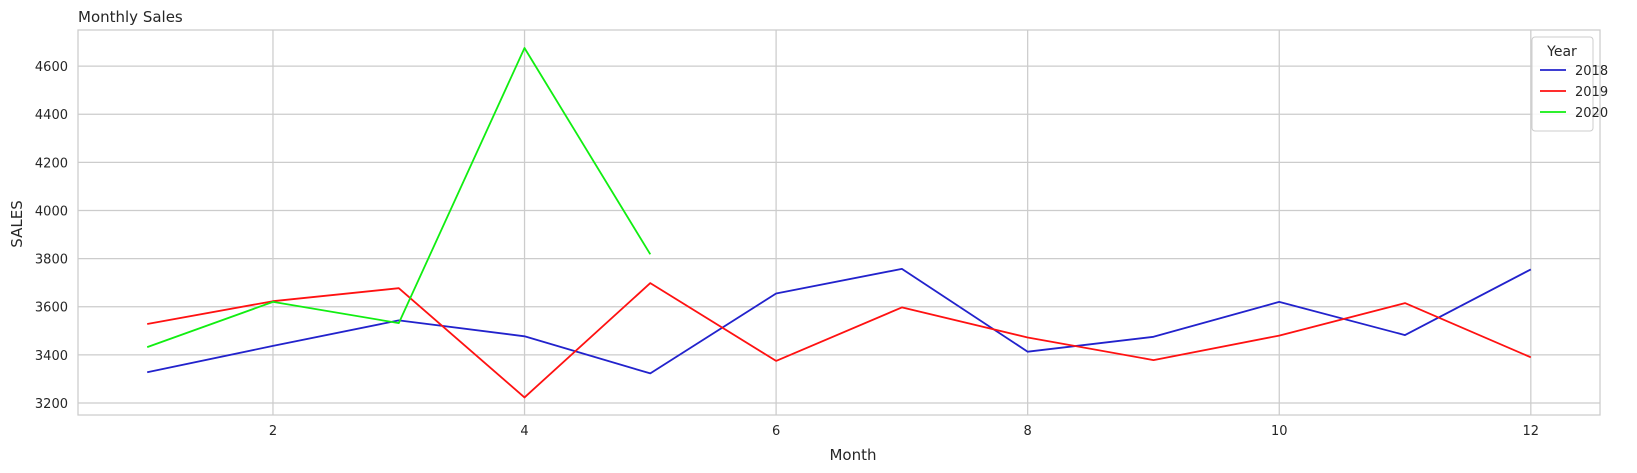 The image size is (1637, 473). Describe the element at coordinates (51, 236) in the screenshot. I see `y-axis-ticks: 3200 3400 3600 3800 4000 4200 4400 4600` at that location.